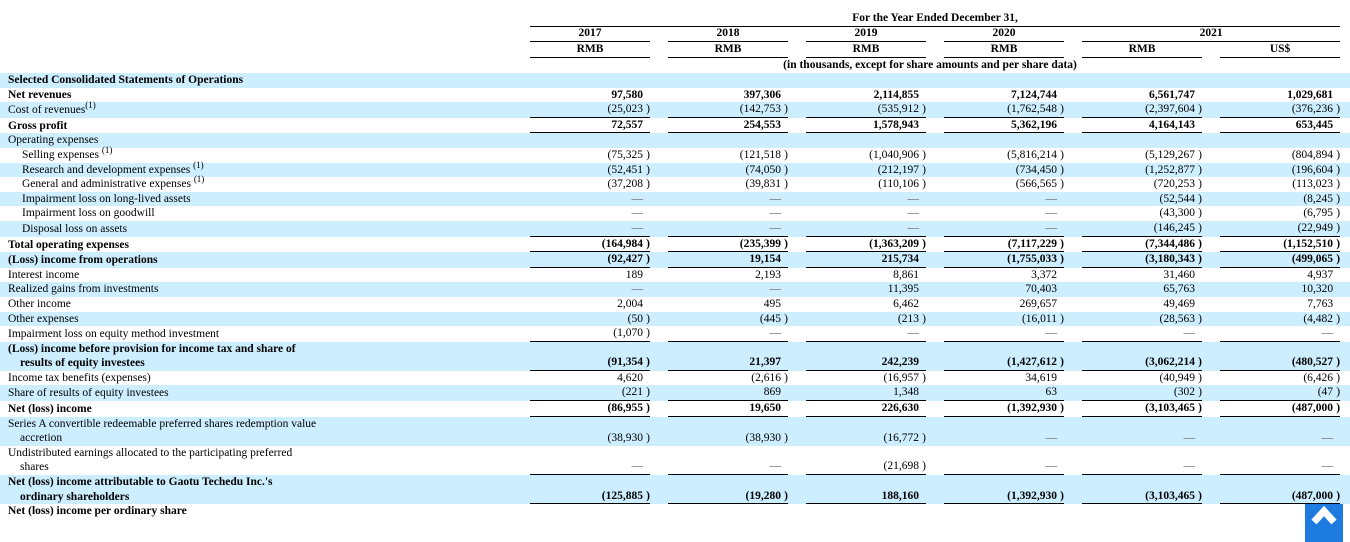 The width and height of the screenshot is (1350, 542). Describe the element at coordinates (590, 110) in the screenshot. I see `cell-value: (25,023)` at that location.